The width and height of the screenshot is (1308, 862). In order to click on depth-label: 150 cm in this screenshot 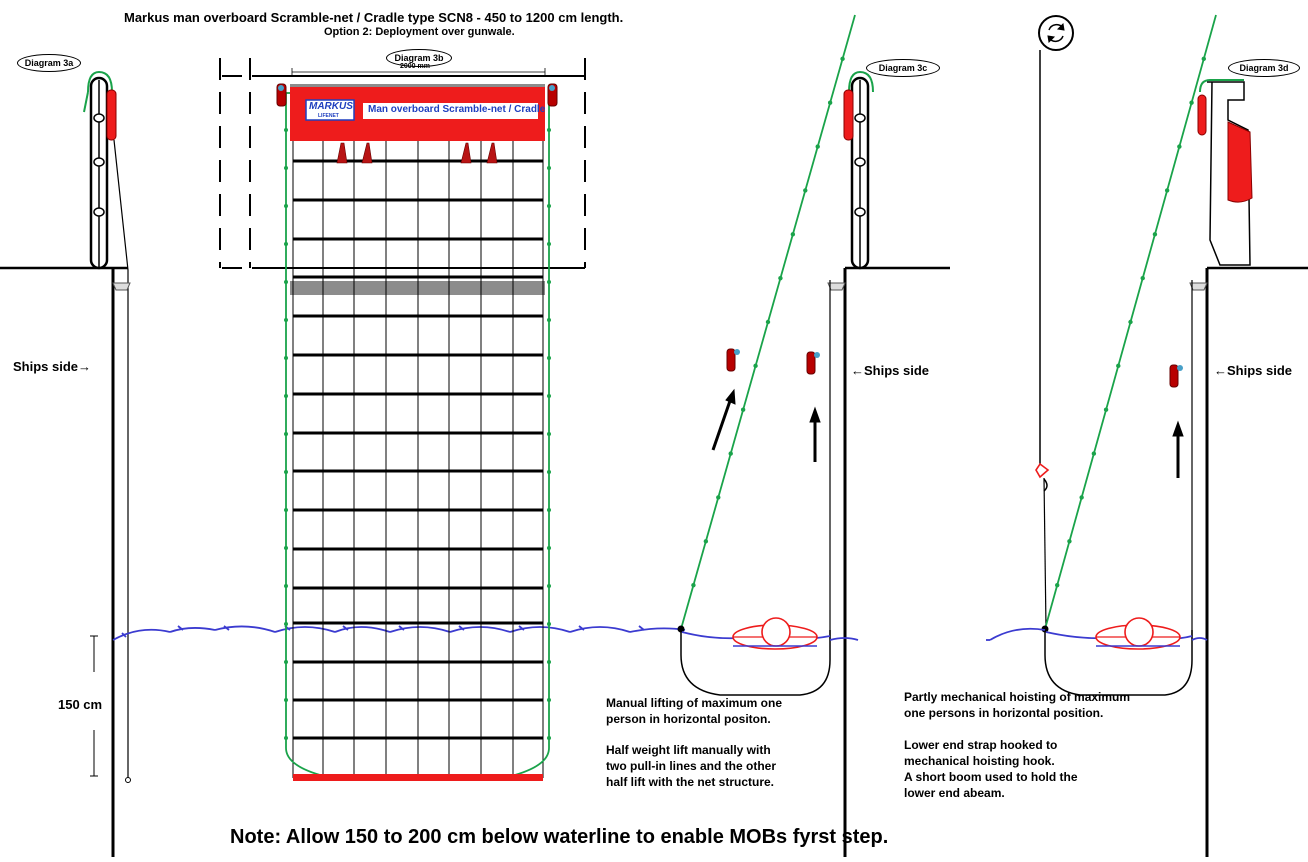, I will do `click(80, 704)`.